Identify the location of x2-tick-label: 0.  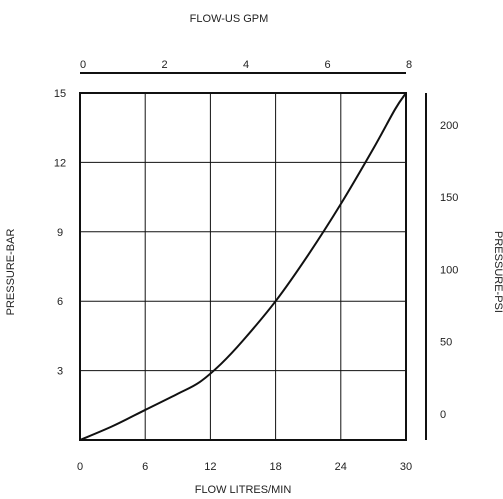
(83, 65).